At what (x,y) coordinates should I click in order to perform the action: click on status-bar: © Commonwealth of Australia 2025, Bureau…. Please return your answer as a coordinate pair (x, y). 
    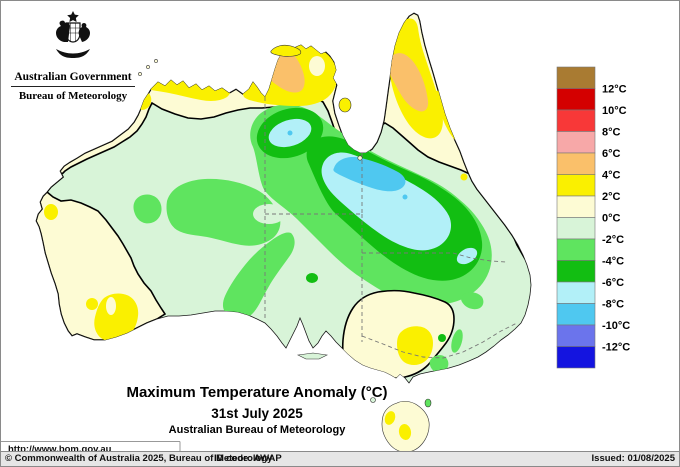
    Looking at the image, I should click on (340, 458).